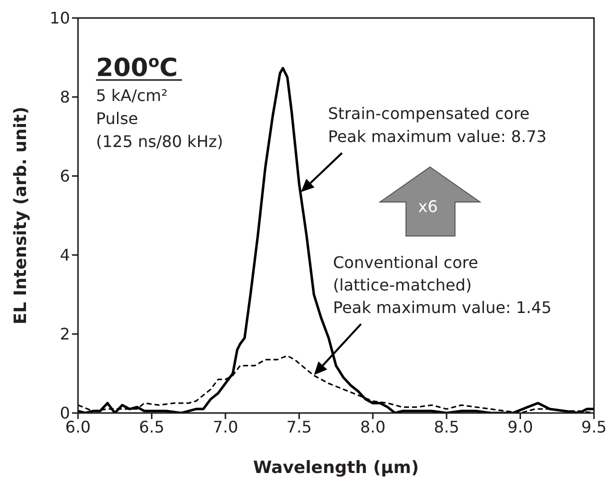 The width and height of the screenshot is (614, 485). Describe the element at coordinates (65, 97) in the screenshot. I see `y-tick-label: 8` at that location.